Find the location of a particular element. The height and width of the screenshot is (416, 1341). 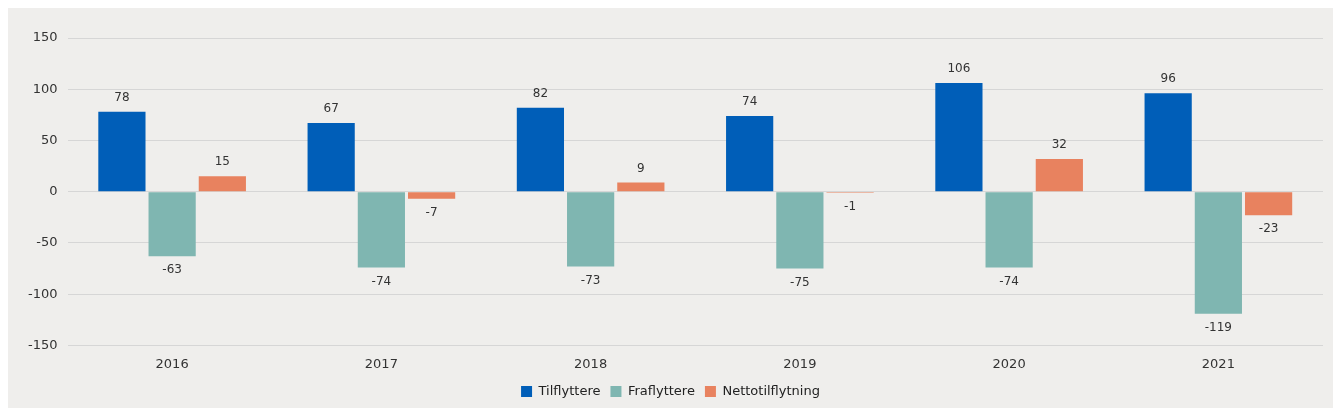

y-tick-label: -150 is located at coordinates (42, 344).